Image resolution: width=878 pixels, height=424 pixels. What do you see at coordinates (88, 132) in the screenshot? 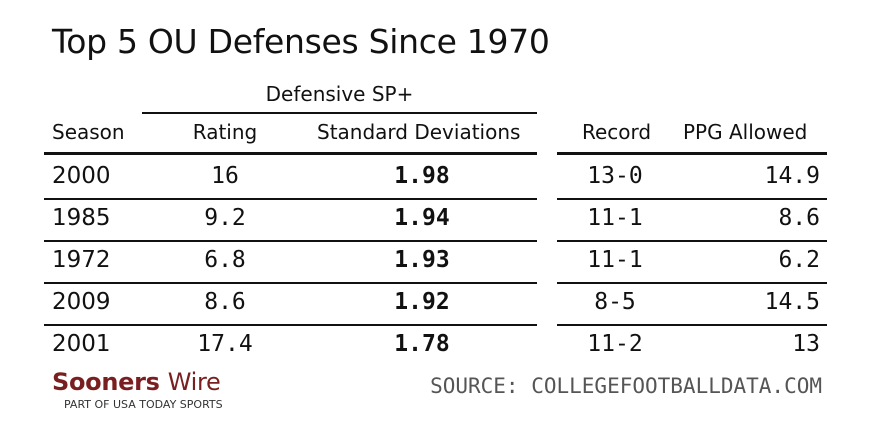
I see `column-header-season: Season` at bounding box center [88, 132].